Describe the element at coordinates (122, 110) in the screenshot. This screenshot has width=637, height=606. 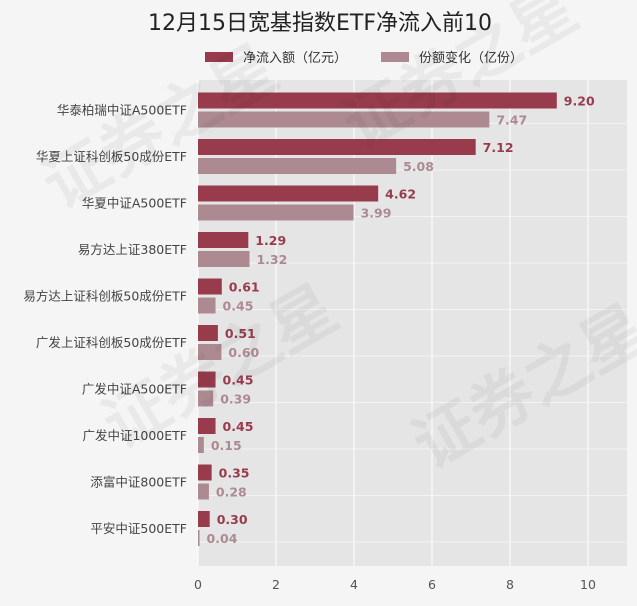
I see `category-label: 华泰柏瑞中证A500ETF` at that location.